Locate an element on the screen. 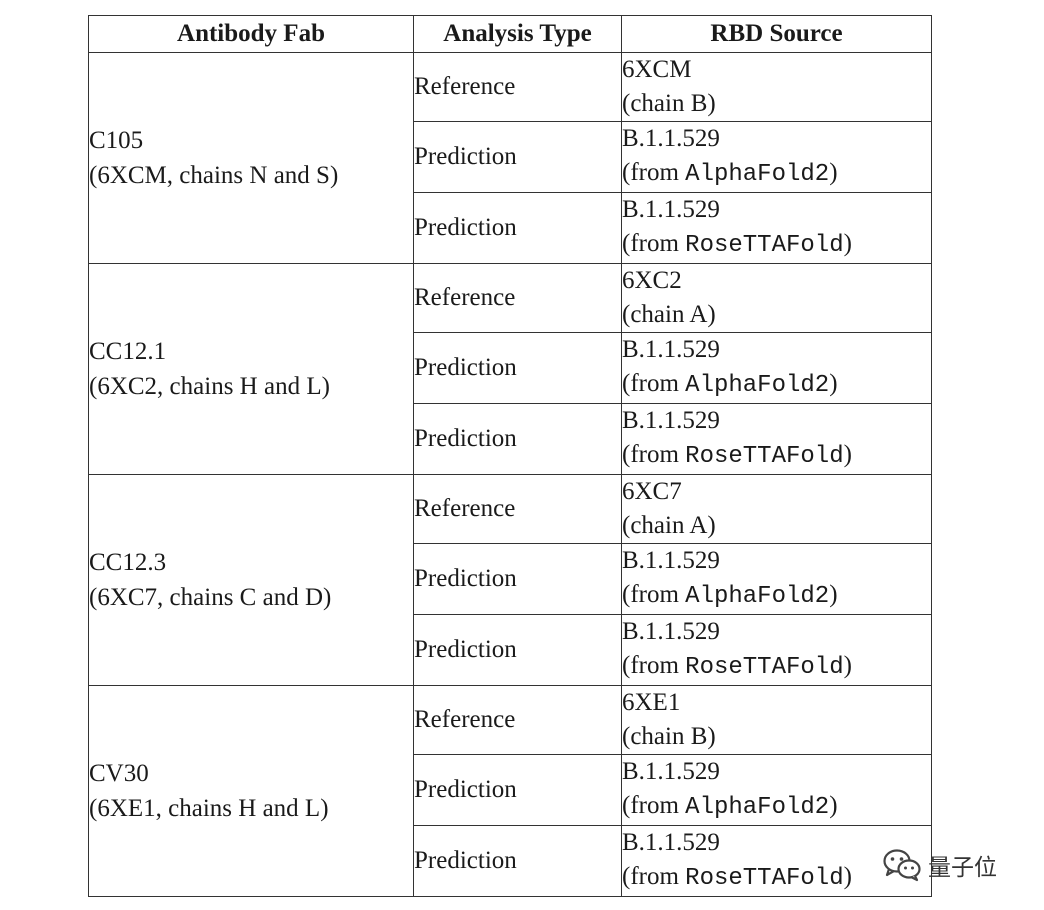 The width and height of the screenshot is (1044, 910). watermark: 量子位 is located at coordinates (939, 865).